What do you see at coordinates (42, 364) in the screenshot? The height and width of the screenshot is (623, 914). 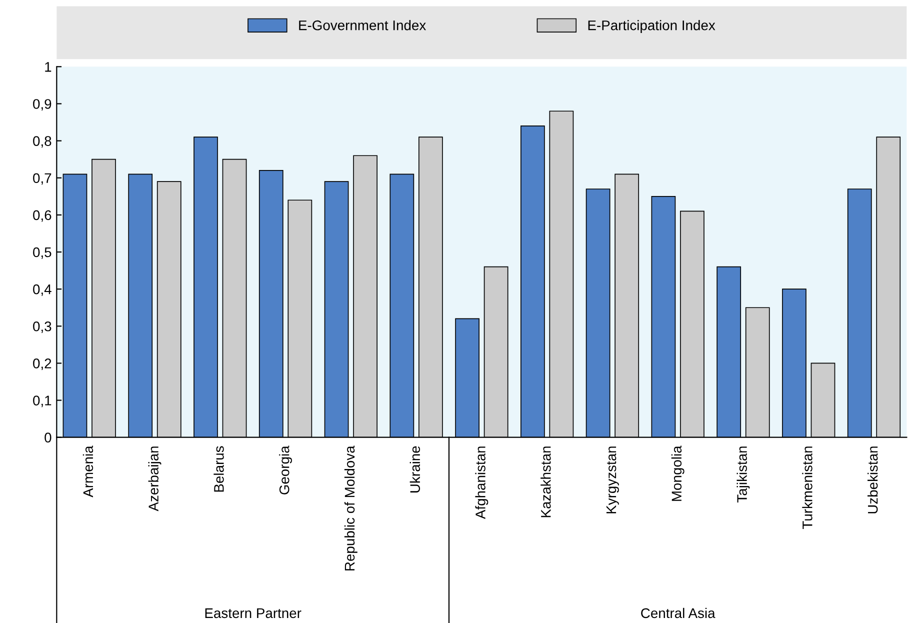 I see `y-tick-label: 0,2` at bounding box center [42, 364].